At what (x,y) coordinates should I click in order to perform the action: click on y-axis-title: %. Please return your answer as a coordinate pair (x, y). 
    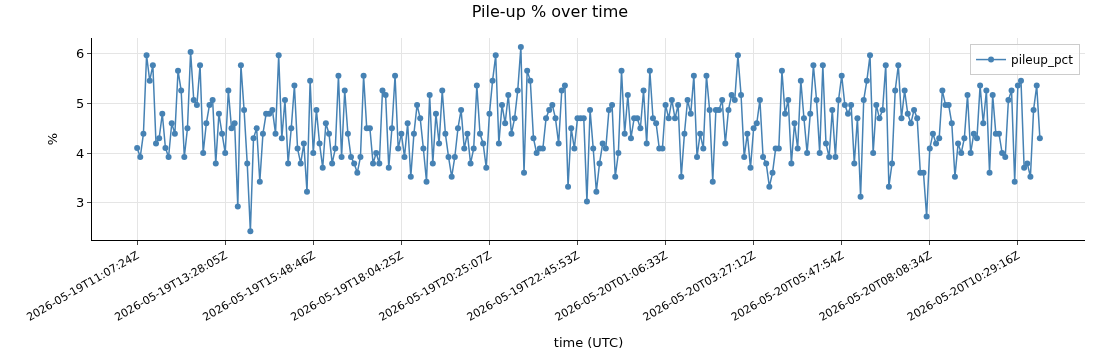
    Looking at the image, I should click on (53, 139).